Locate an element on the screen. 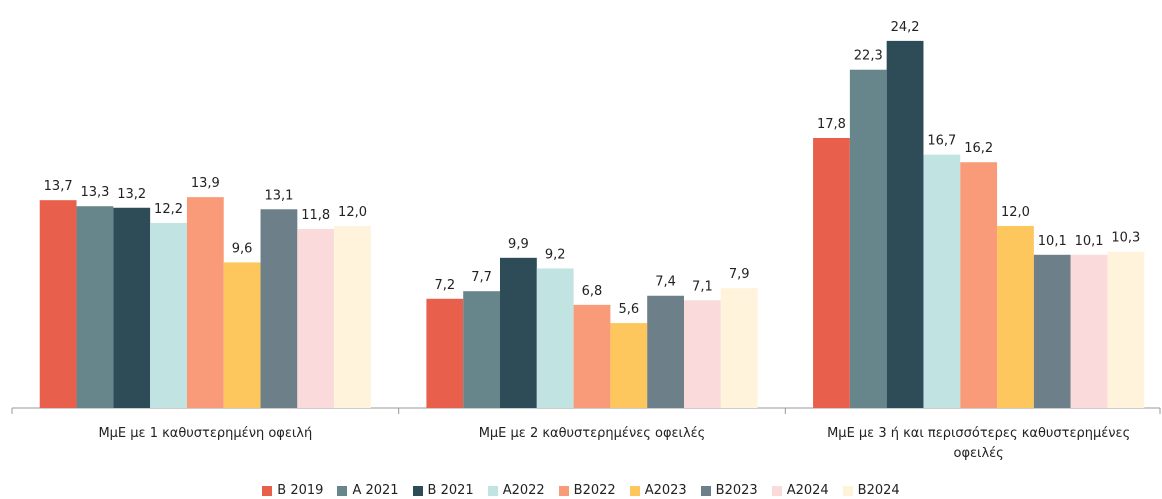 Image resolution: width=1162 pixels, height=499 pixels. legend-item: Α2023 is located at coordinates (658, 490).